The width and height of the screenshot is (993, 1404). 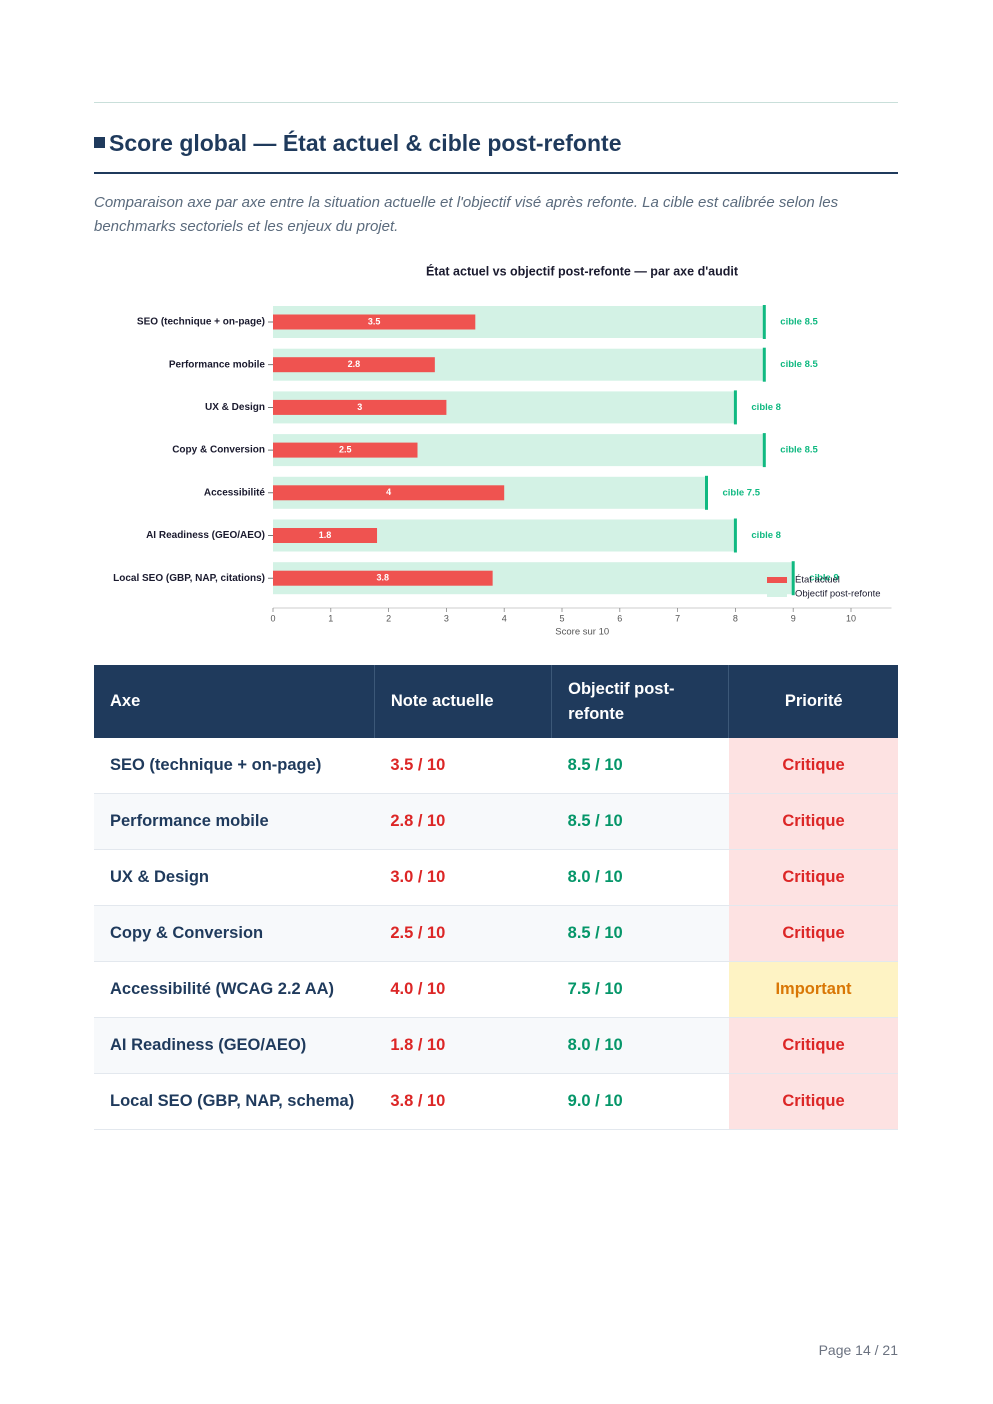 I want to click on x-tick-label: 0, so click(x=272, y=618).